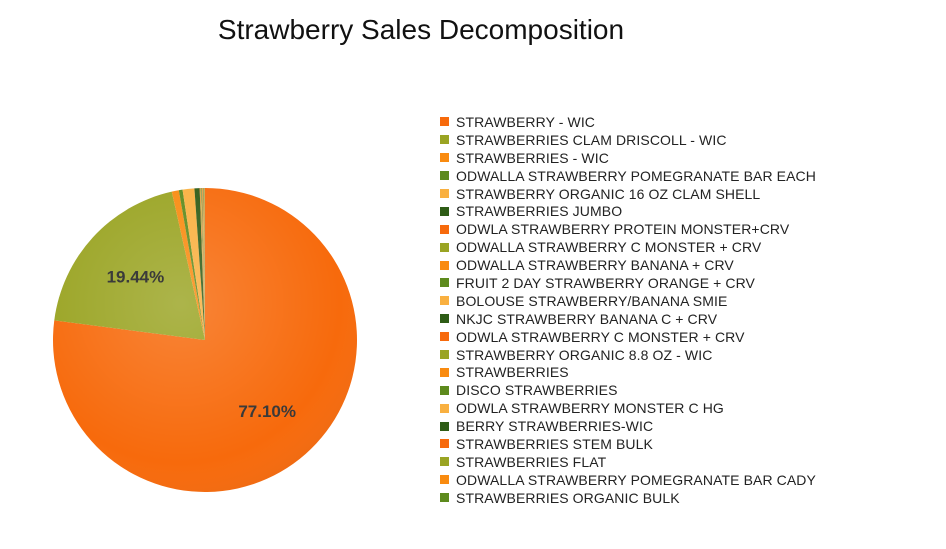 The image size is (946, 549). I want to click on legend-item: ODWLA STRAWBERRY C MONSTER + CRV, so click(690, 337).